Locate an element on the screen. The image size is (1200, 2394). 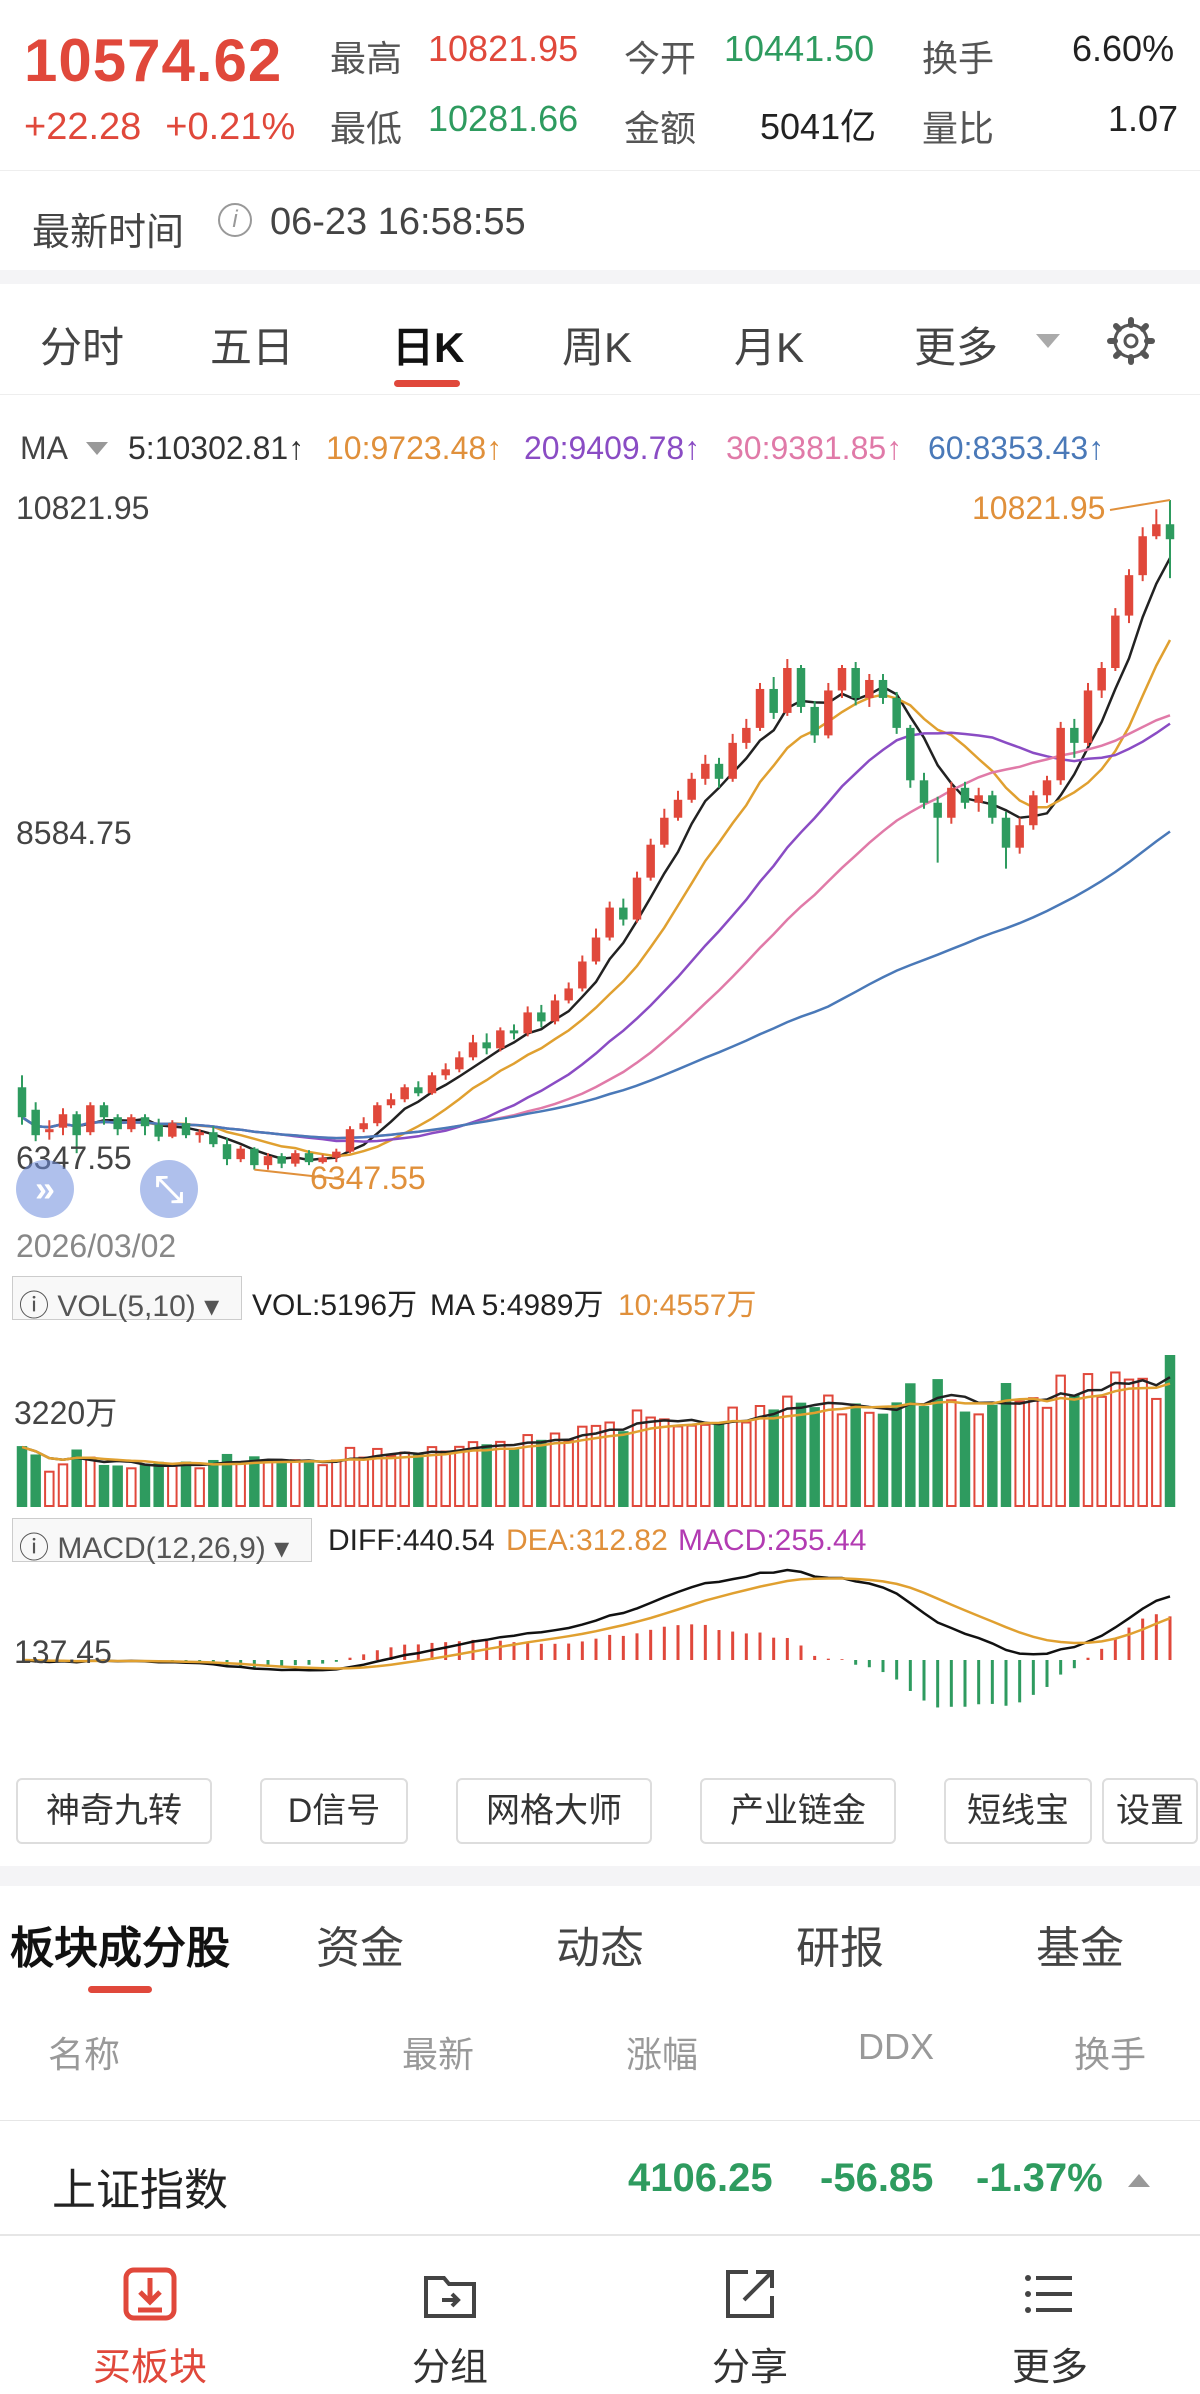
tool-buttons: 神奇九转 D信号 网格大师 产业链金 短线宝 设置 is located at coordinates (600, 1816).